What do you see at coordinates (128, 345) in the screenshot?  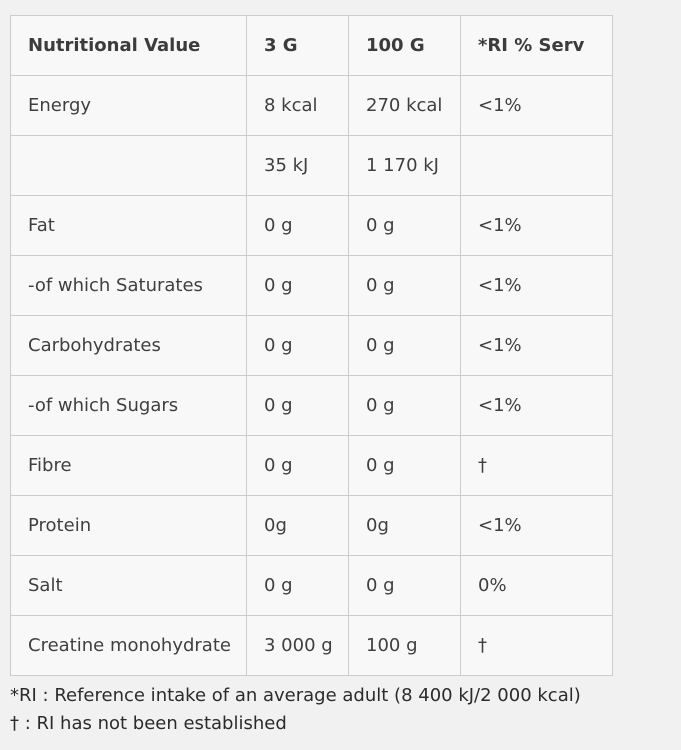 I see `nutrient-label-cell: Carbohydrates` at bounding box center [128, 345].